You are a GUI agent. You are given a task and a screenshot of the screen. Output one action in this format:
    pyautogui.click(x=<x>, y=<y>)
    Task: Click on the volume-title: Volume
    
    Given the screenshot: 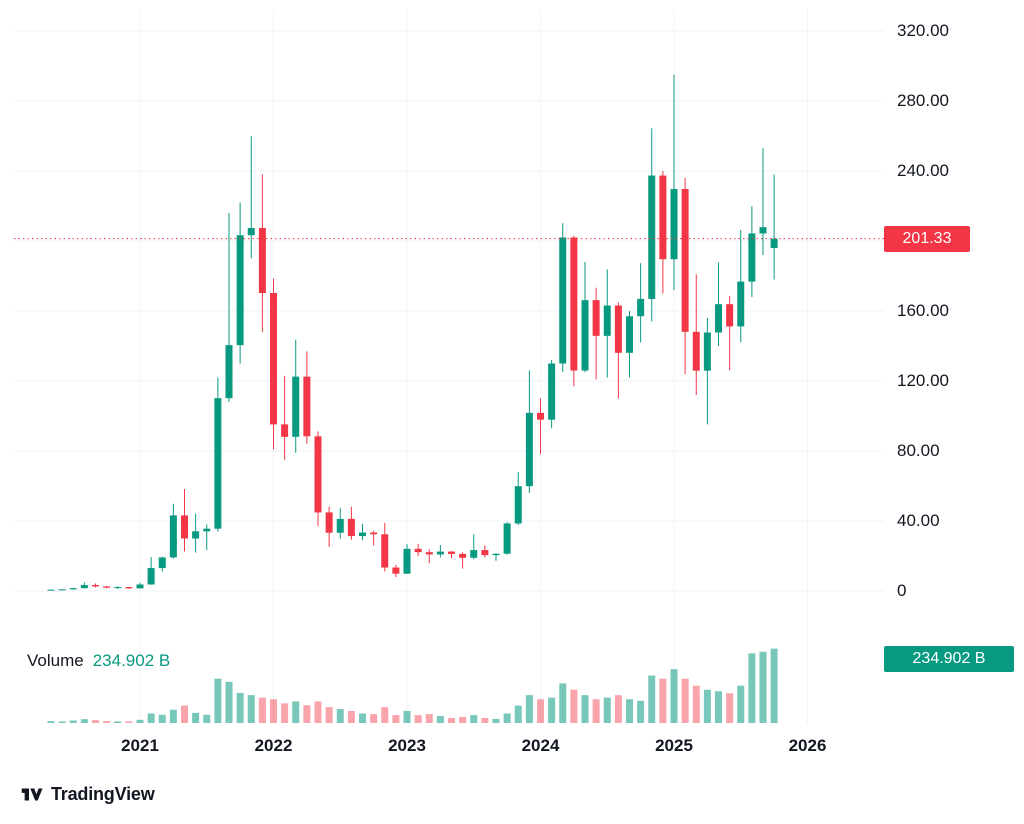 What is the action you would take?
    pyautogui.click(x=55, y=660)
    